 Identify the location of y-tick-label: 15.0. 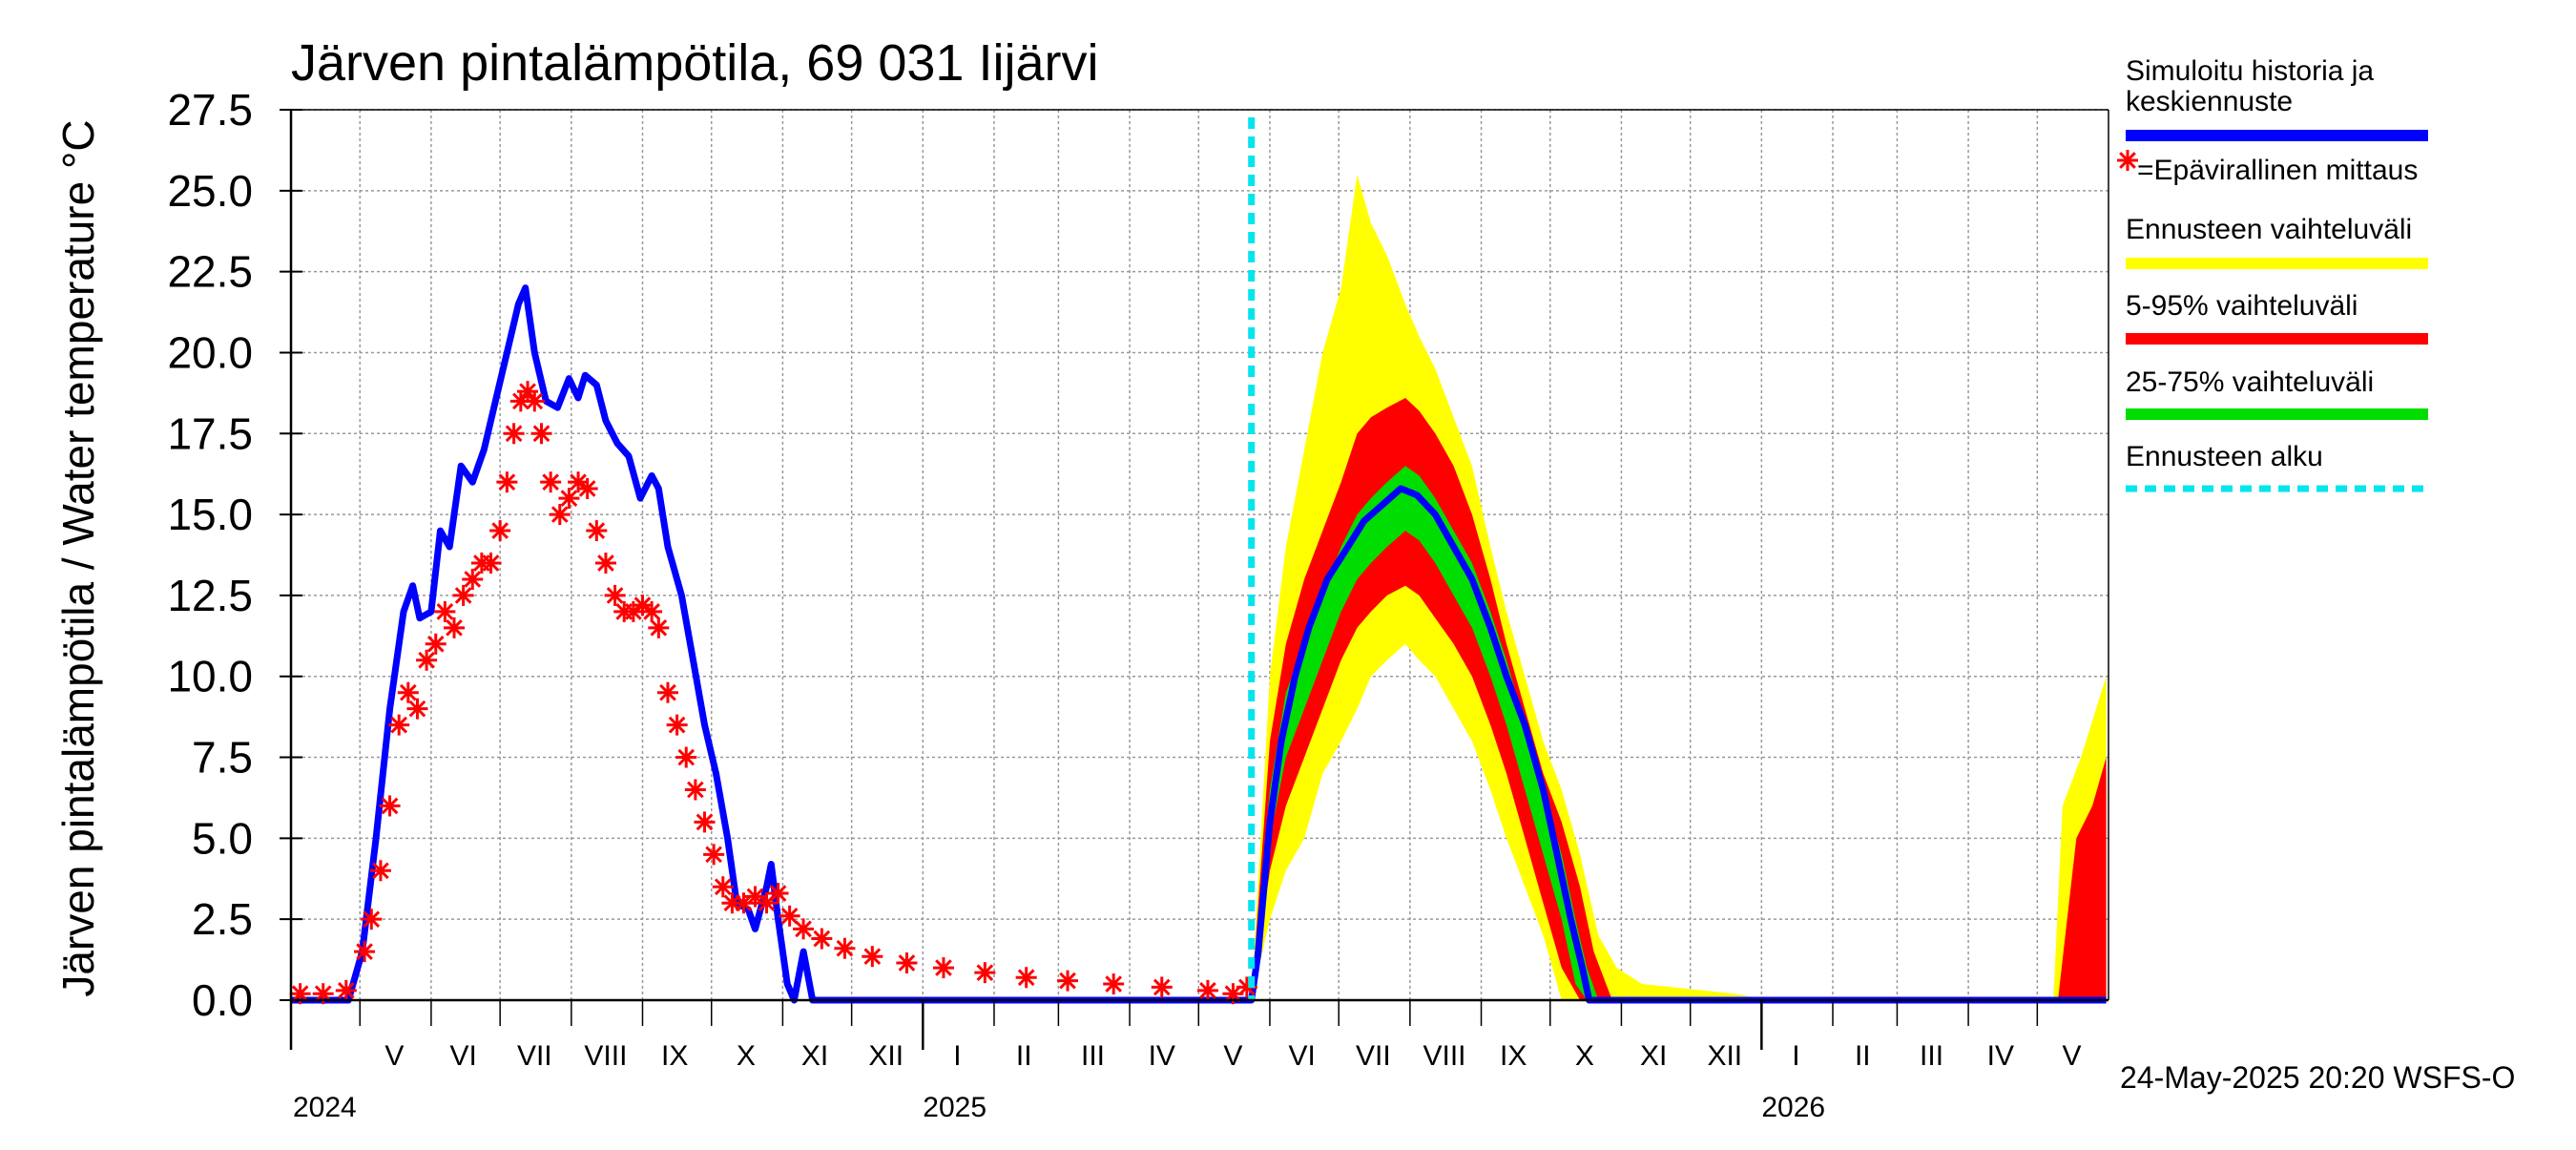
(210, 514).